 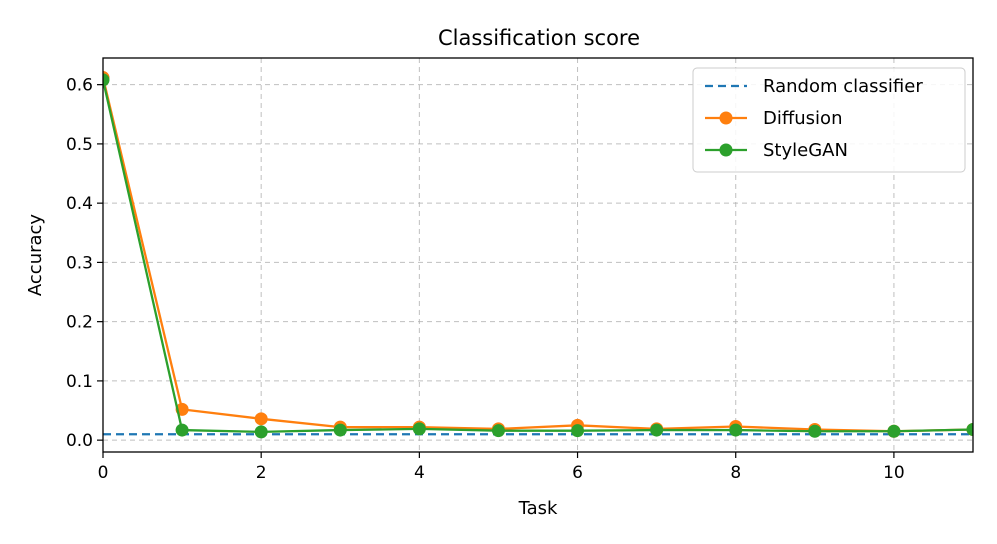 What do you see at coordinates (735, 473) in the screenshot?
I see `x-tick-label: 8` at bounding box center [735, 473].